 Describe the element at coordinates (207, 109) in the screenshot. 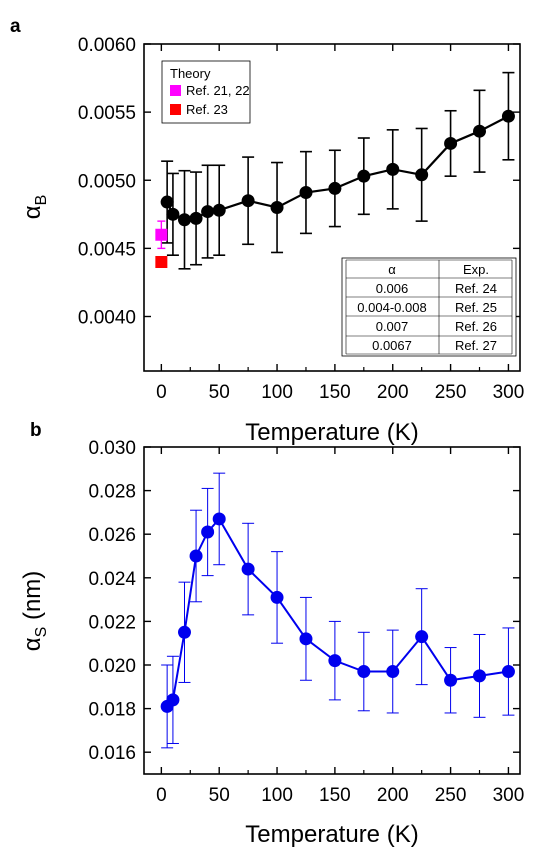

I see `legend-entry-ref-23: Ref. 23` at that location.